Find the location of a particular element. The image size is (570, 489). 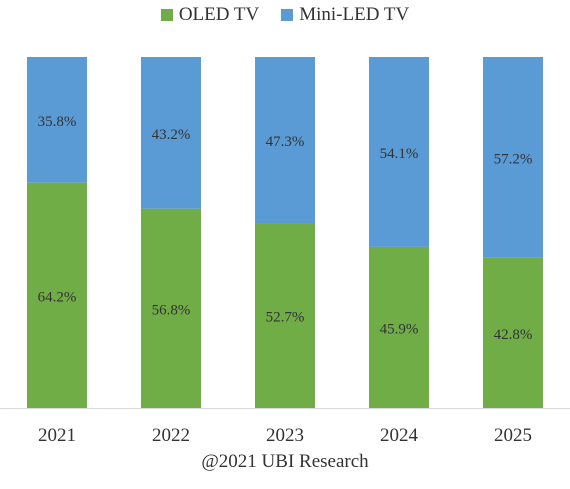

data-label-mini-led-2024: 54.1% is located at coordinates (399, 154).